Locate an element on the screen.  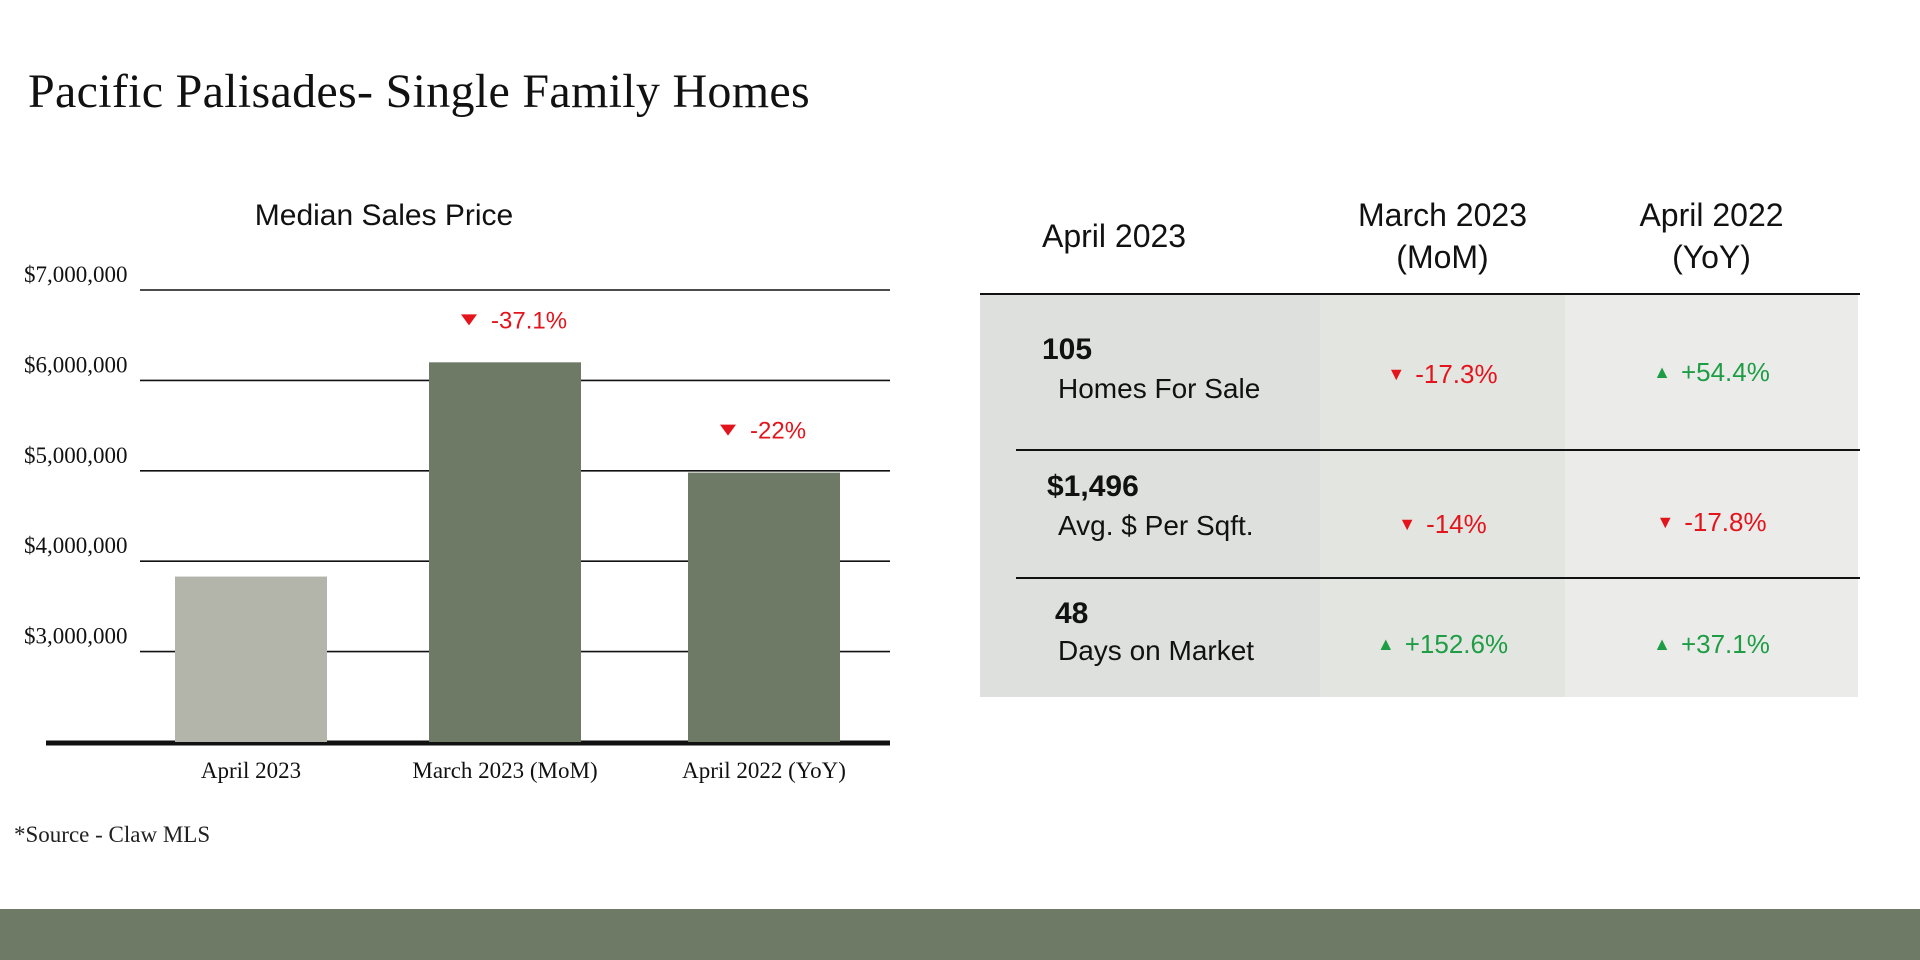
mom-change-cell: ▲ +152.6% is located at coordinates (1442, 637).